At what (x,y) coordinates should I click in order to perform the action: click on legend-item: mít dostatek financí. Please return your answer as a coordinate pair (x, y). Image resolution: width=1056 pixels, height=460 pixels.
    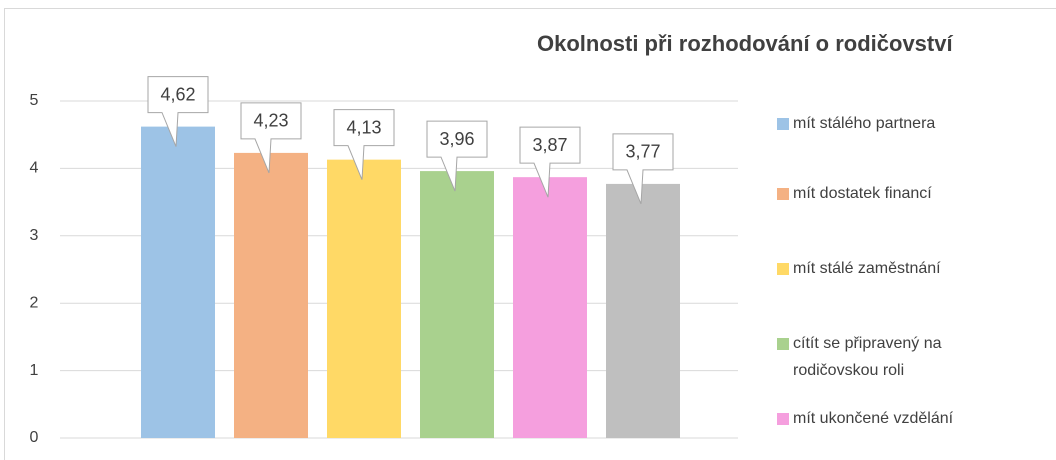
    Looking at the image, I should click on (902, 193).